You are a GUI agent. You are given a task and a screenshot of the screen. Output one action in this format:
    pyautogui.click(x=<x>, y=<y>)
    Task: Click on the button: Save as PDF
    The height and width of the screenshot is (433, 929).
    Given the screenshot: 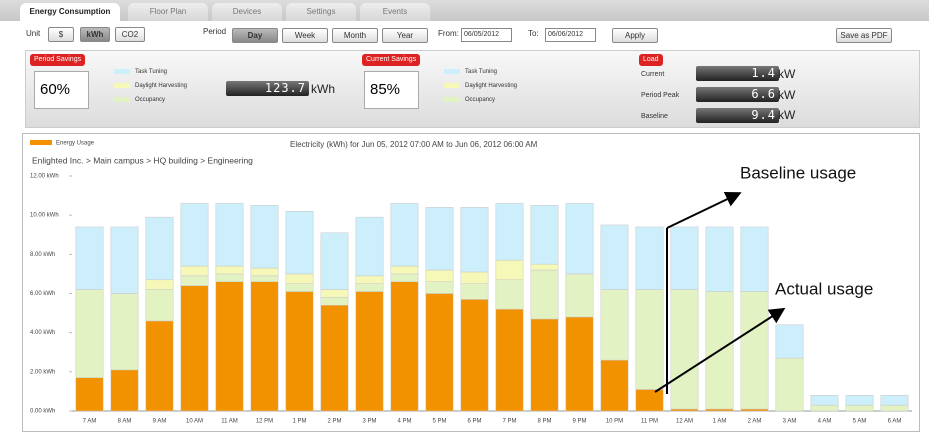 What is the action you would take?
    pyautogui.click(x=864, y=35)
    